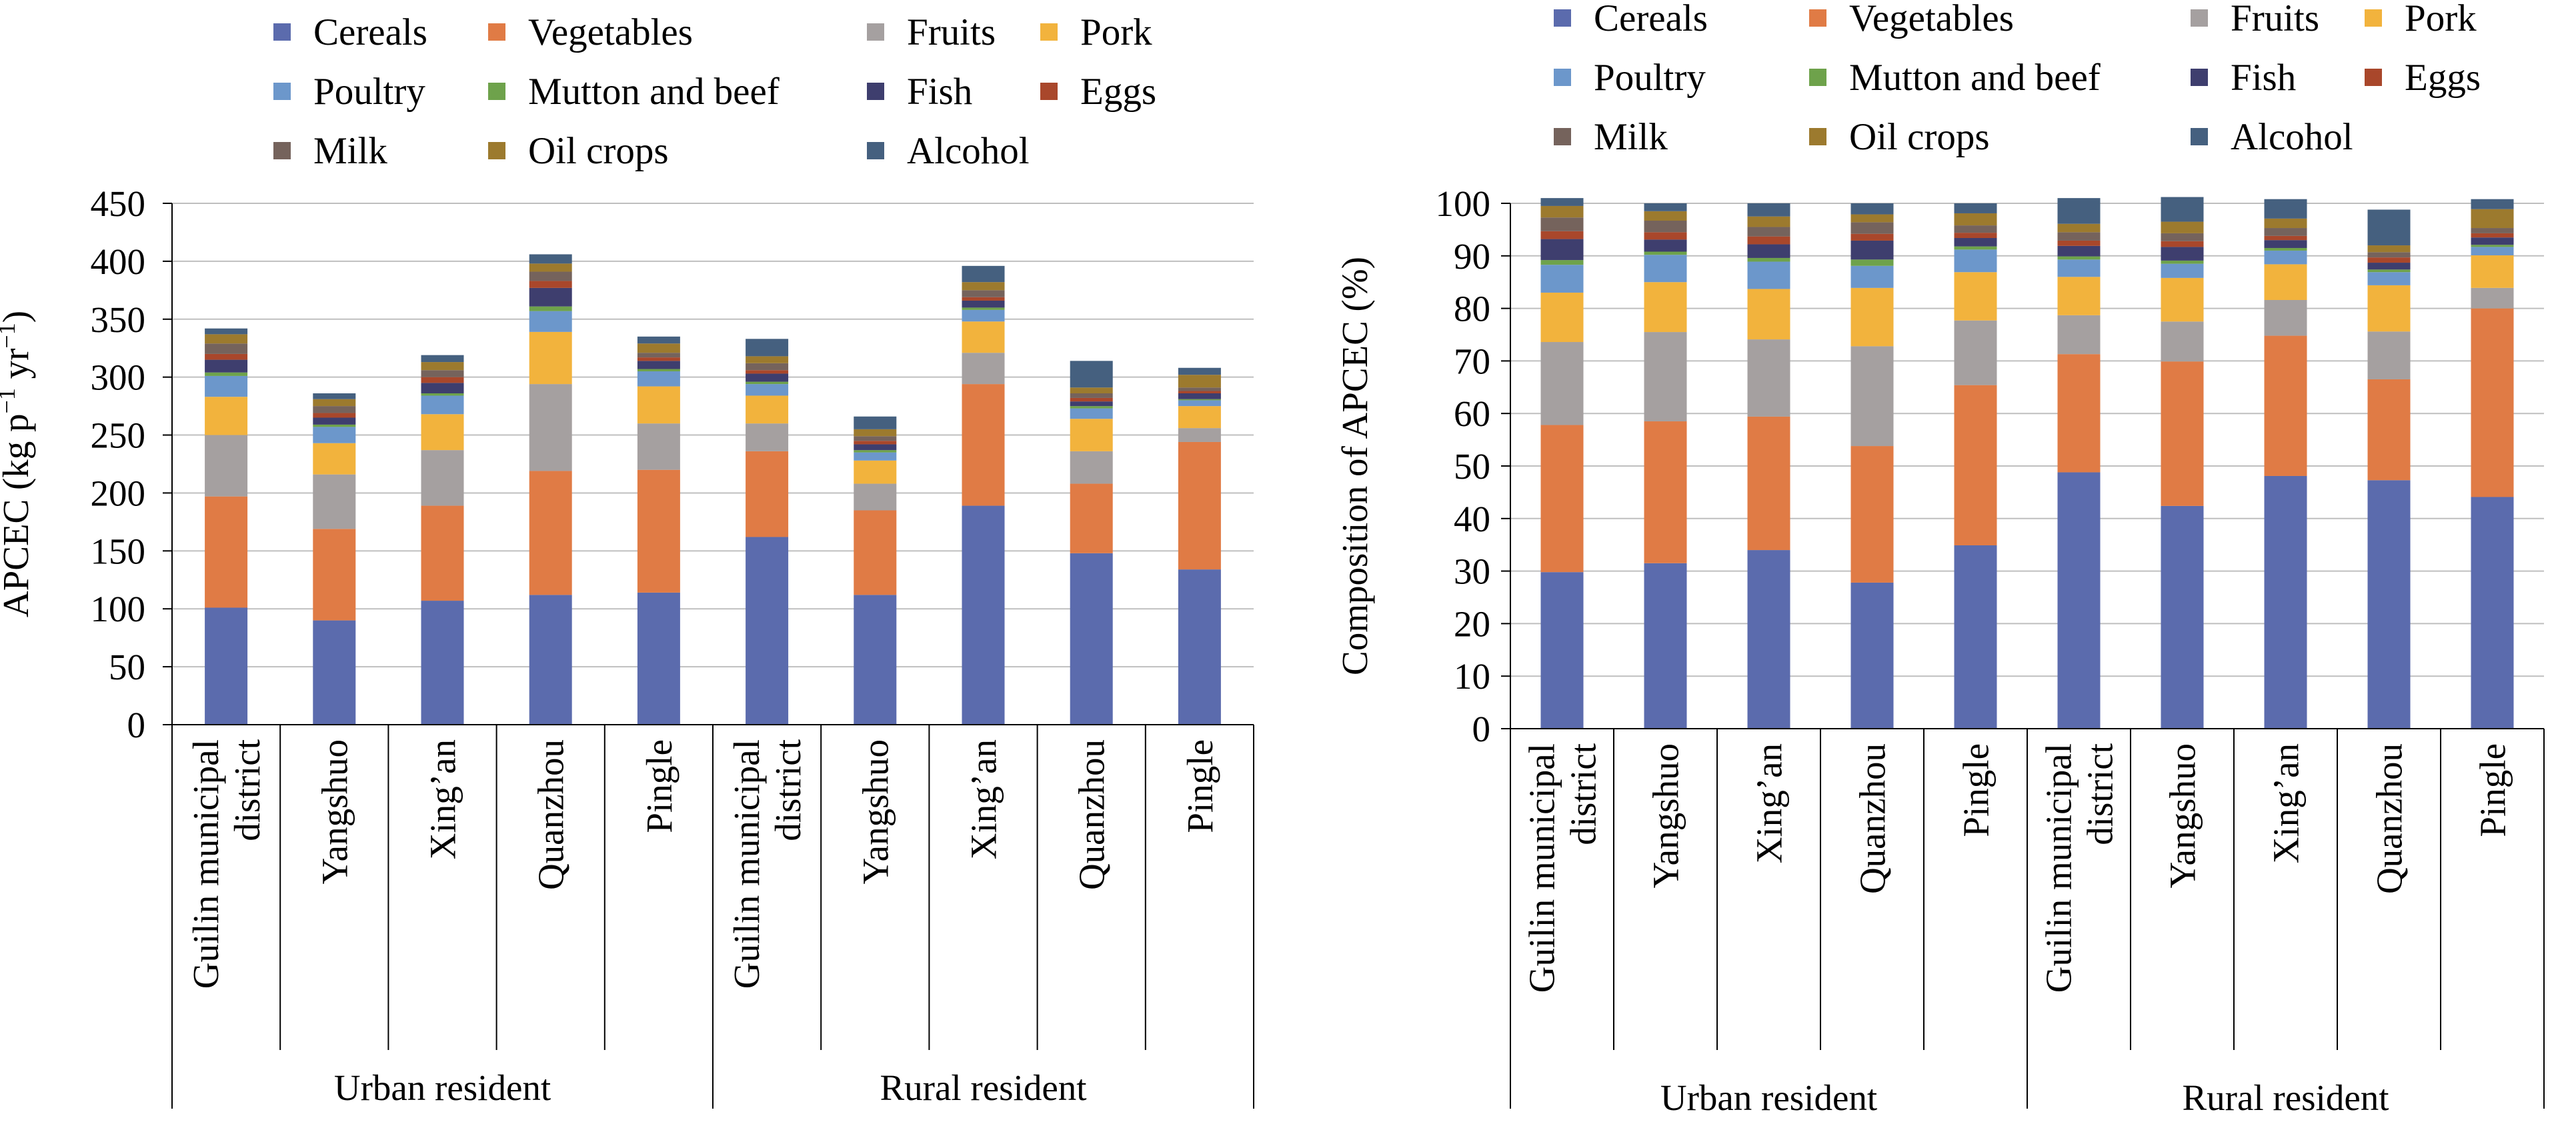 Image resolution: width=2576 pixels, height=1122 pixels. Describe the element at coordinates (948, 151) in the screenshot. I see `legend-item: Alcohol` at that location.